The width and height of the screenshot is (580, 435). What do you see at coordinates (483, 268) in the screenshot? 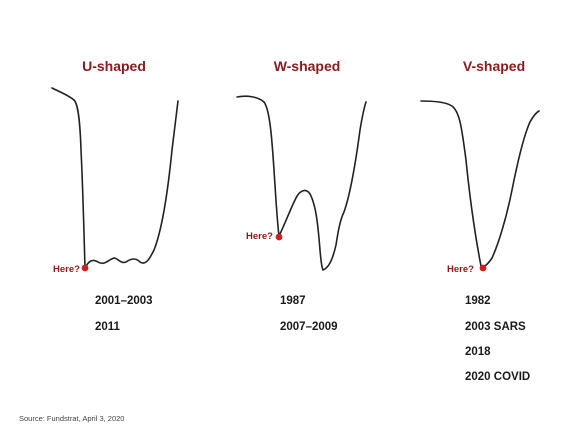
I see `here-marker-v` at bounding box center [483, 268].